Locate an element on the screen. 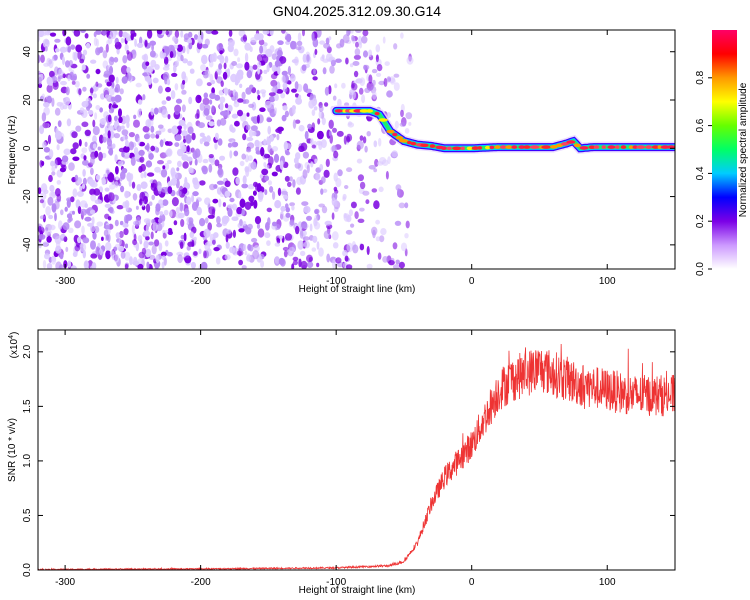 This screenshot has width=750, height=600. colorbar-ticks: 0.0 0.2 0.4 0.6 0.8 is located at coordinates (703, 173).